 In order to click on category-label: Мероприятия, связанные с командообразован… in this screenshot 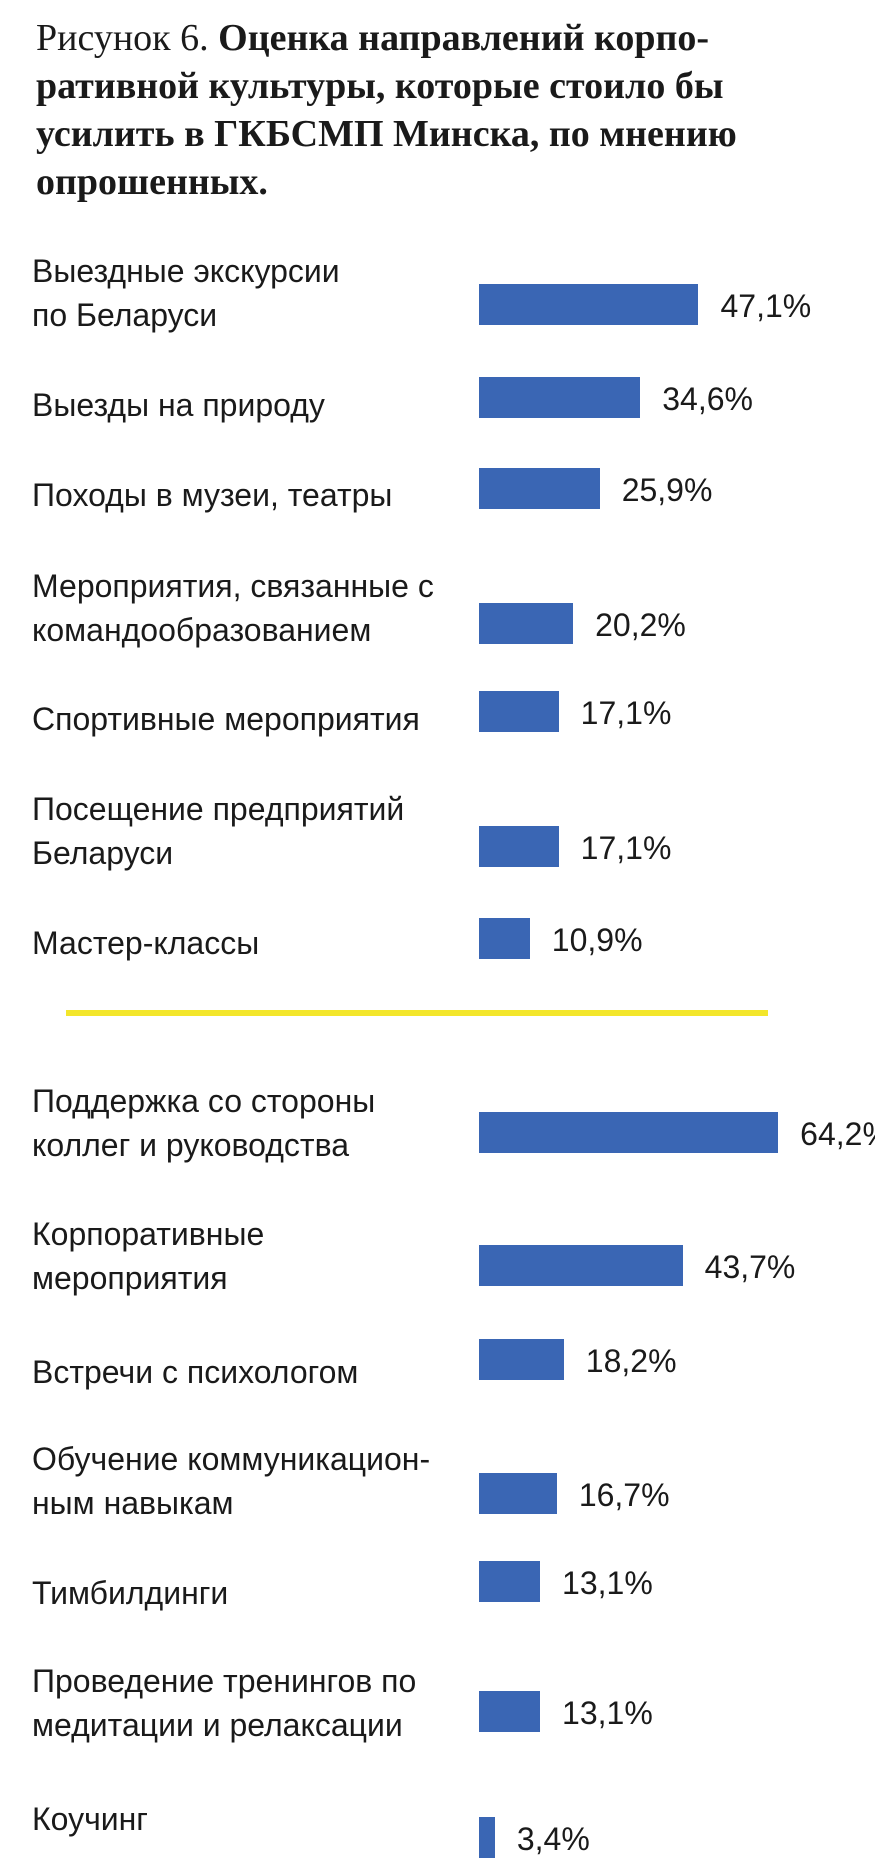, I will do `click(233, 608)`.